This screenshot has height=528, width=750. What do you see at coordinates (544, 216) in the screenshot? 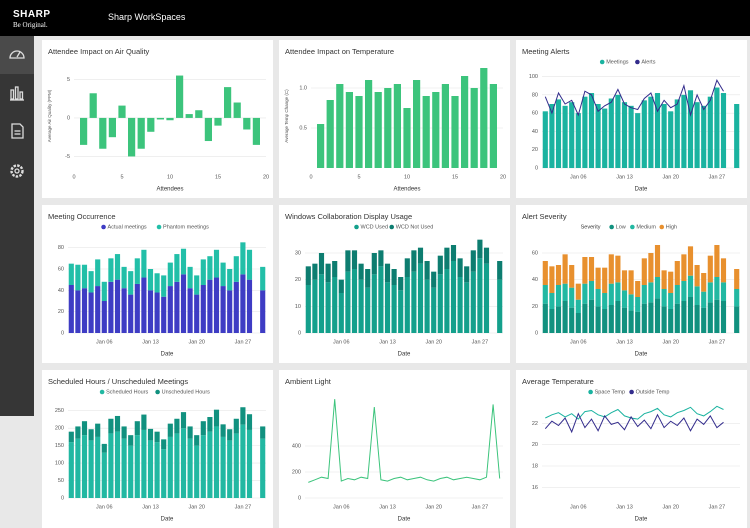
I see `panel-title: Alert Severity` at bounding box center [544, 216].